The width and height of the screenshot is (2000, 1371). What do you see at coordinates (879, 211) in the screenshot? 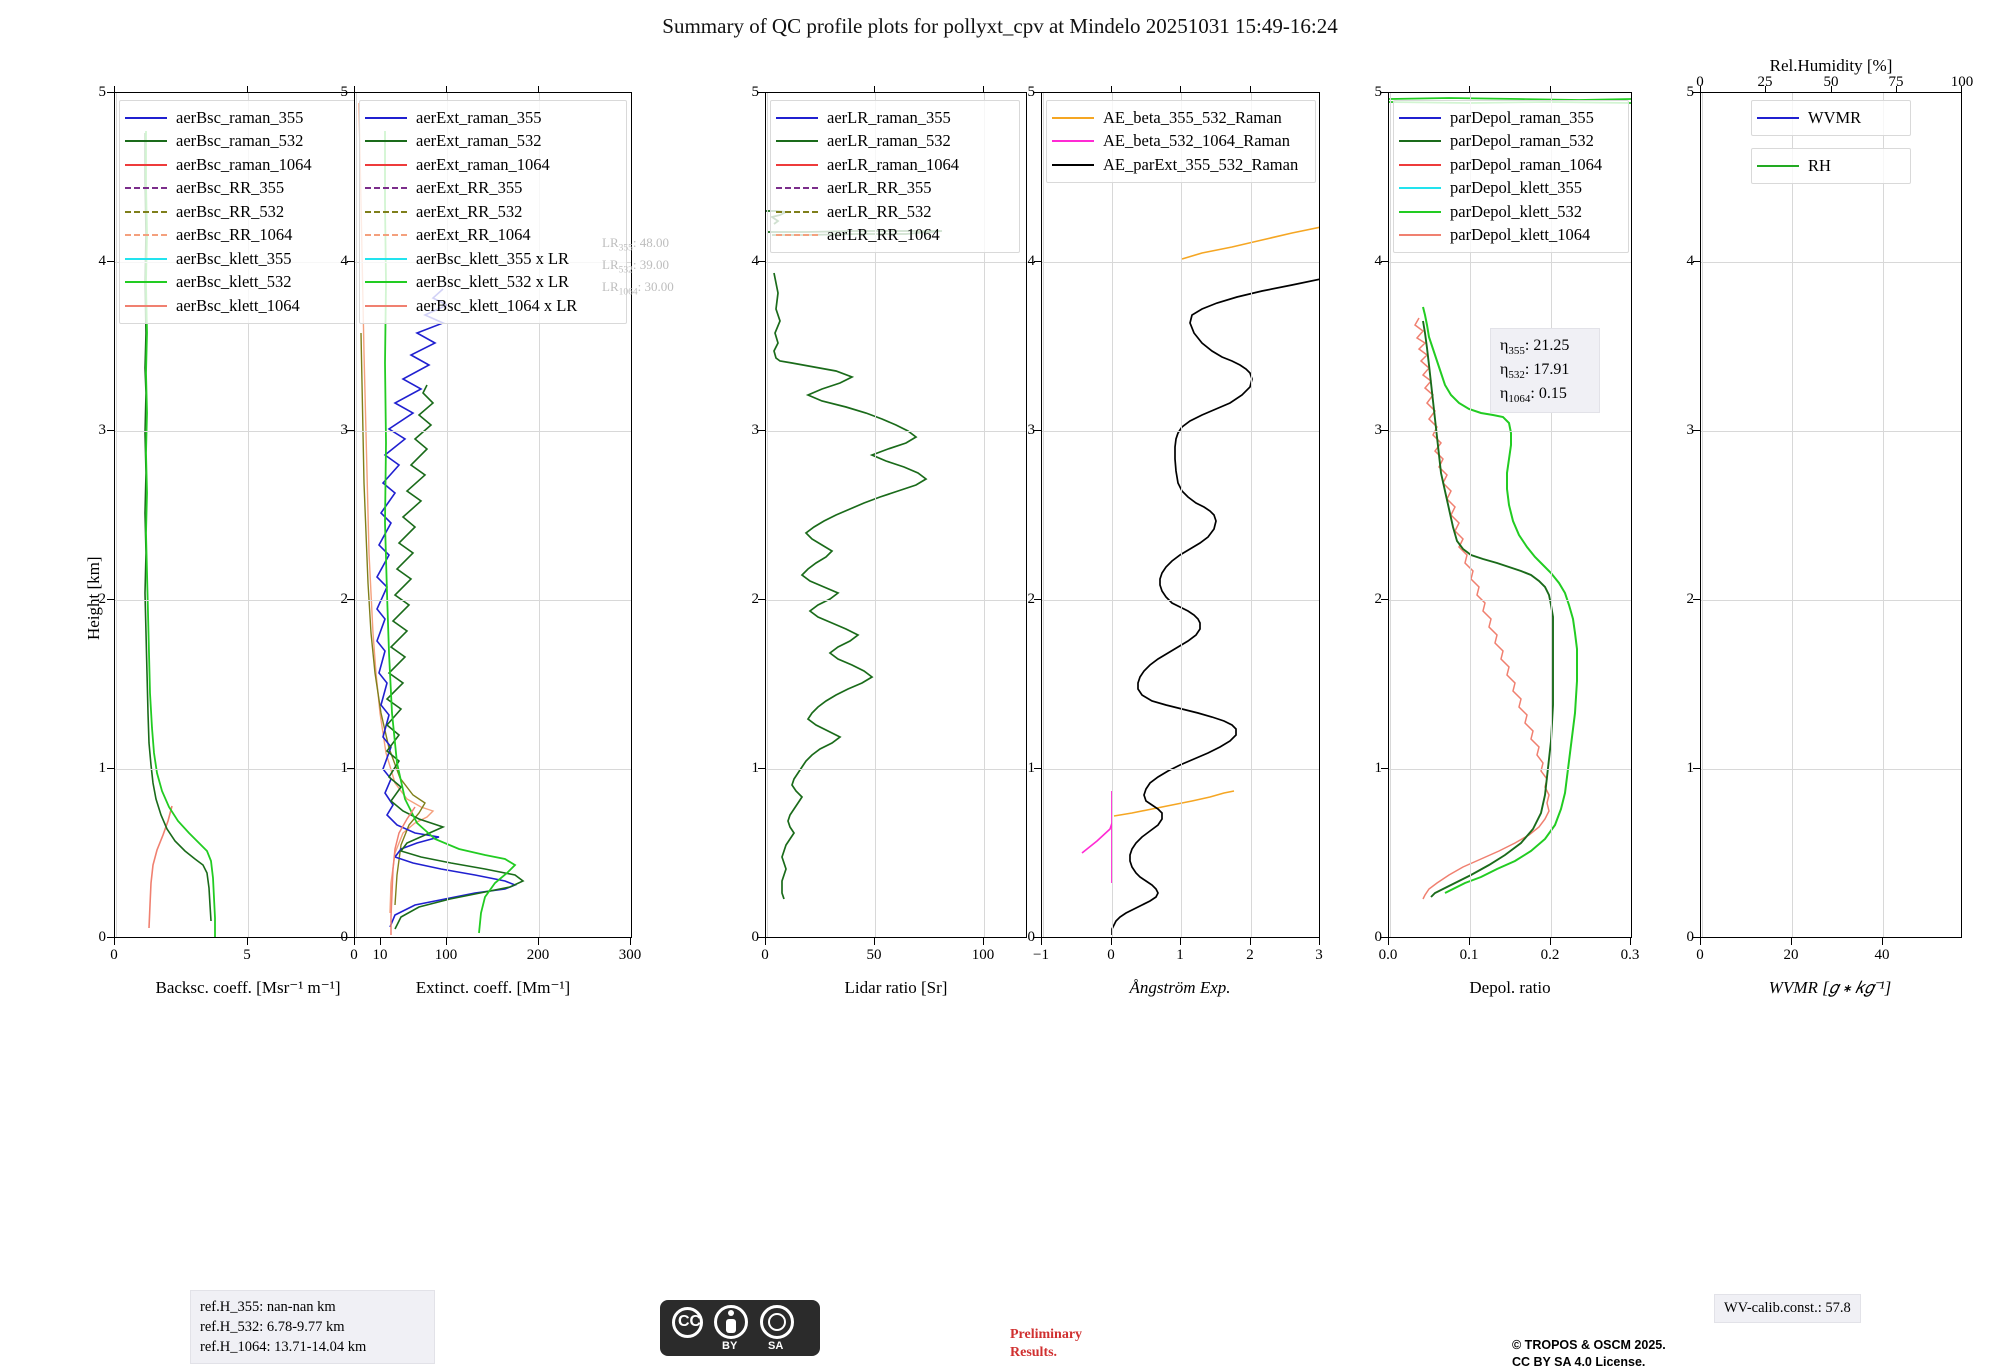
I see `legend-label: aerLR_RR_532` at bounding box center [879, 211].